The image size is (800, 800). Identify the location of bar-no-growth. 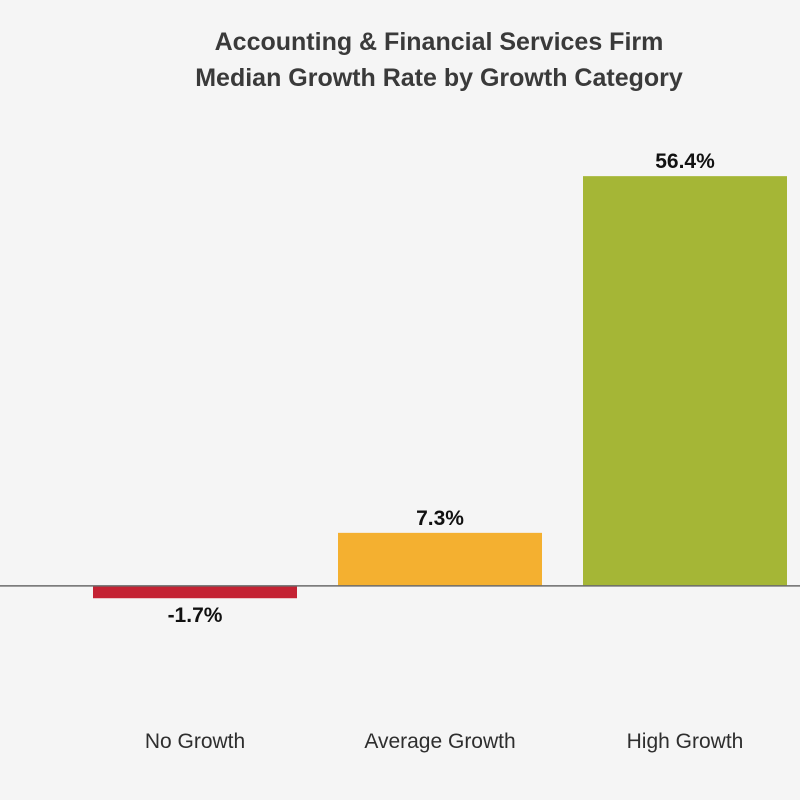
(195, 592).